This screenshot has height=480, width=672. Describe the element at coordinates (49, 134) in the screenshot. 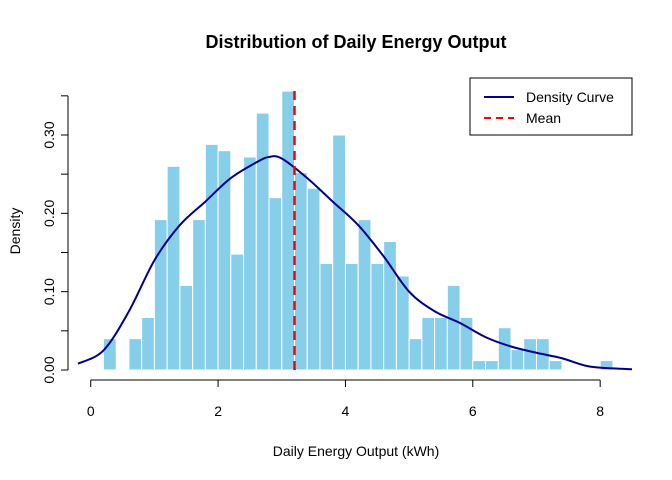

I see `y-tick-label: 0.30` at that location.